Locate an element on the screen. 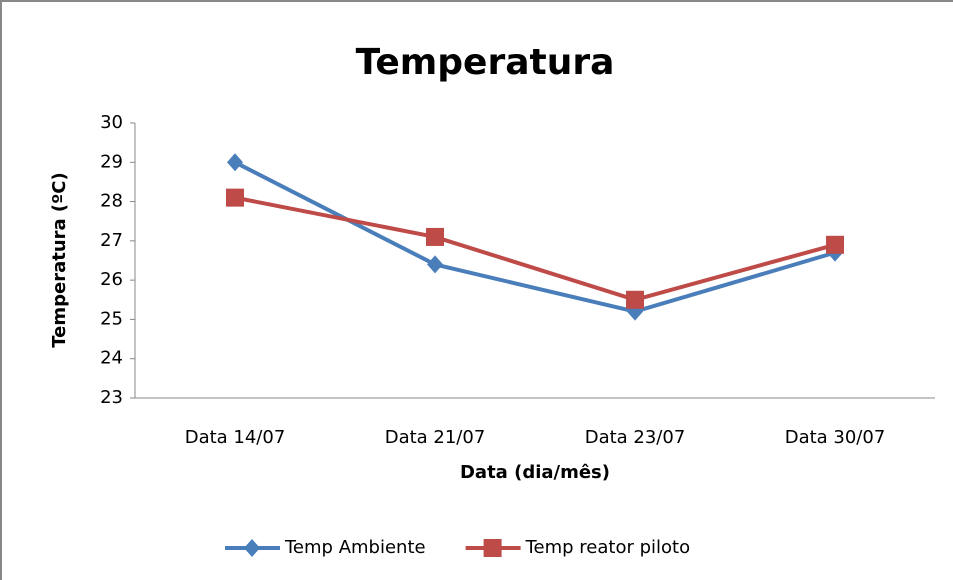  legend-label: Temp Ambiente is located at coordinates (355, 547).